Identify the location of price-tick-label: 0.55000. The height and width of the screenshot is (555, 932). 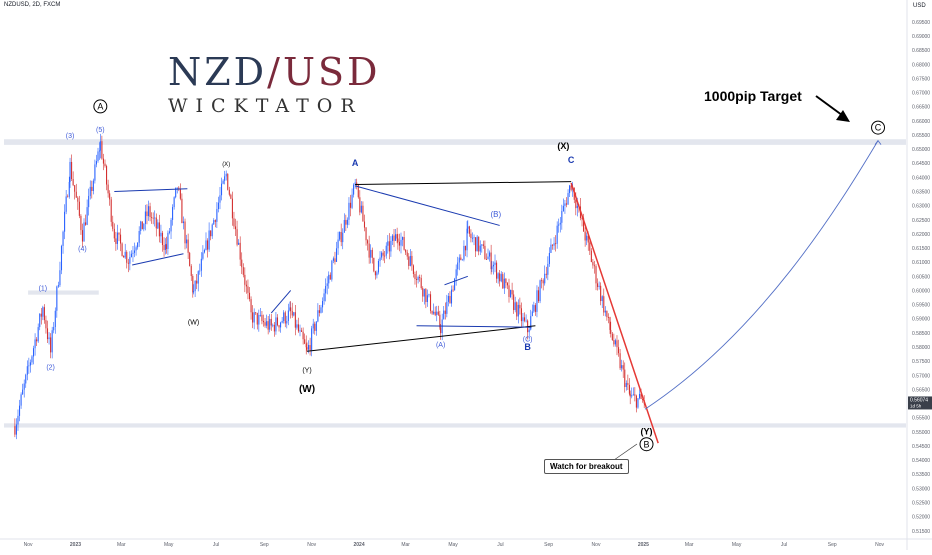
(921, 433).